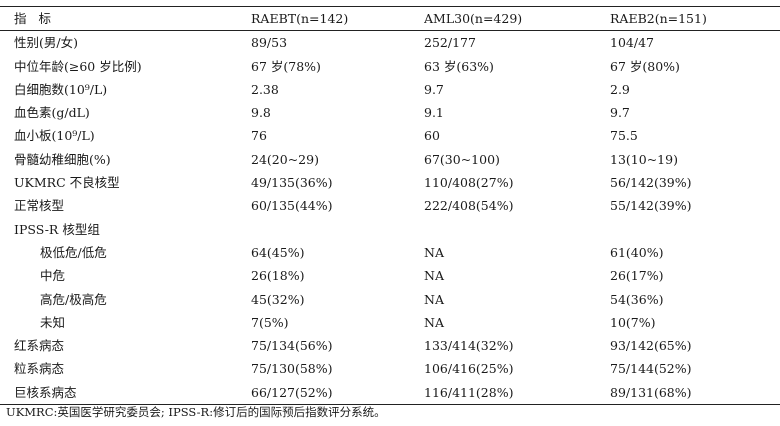 The height and width of the screenshot is (426, 780). Describe the element at coordinates (270, 322) in the screenshot. I see `table-cell-raebt: 7(5%)` at that location.